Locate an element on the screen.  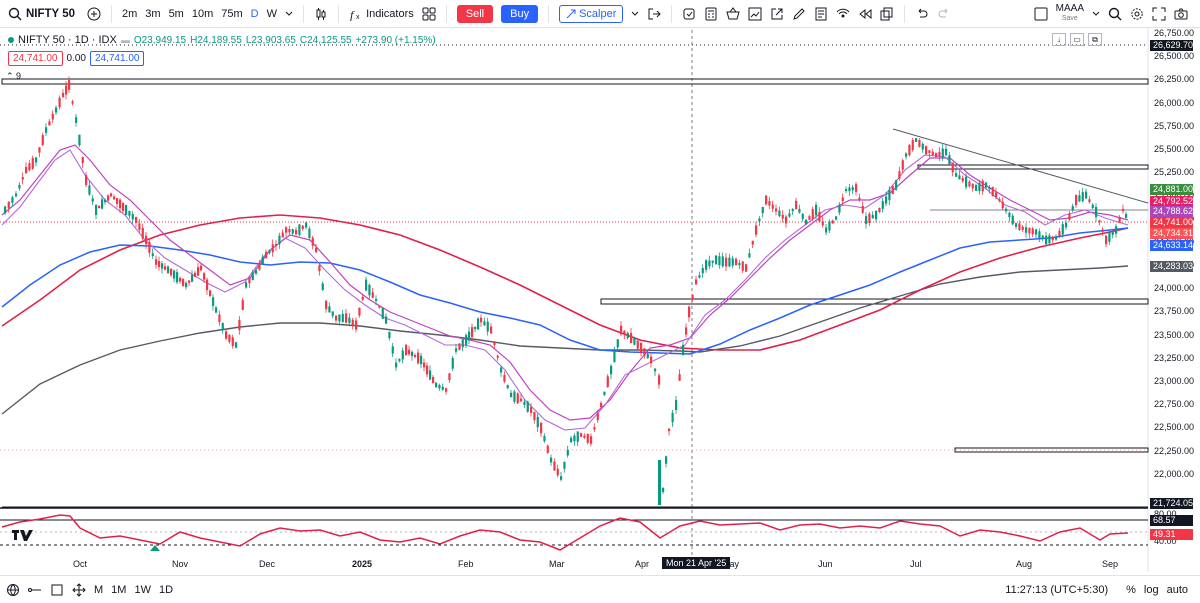
legend-collapse-icon: ▬ is located at coordinates (125, 40).